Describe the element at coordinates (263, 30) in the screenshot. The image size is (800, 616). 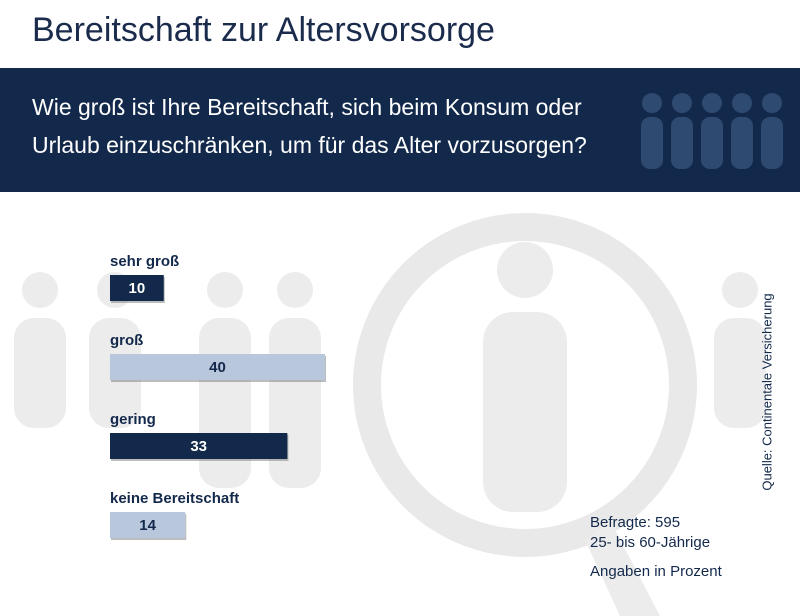
I see `chart-title: Bereitschaft zur Altersvorsorge` at that location.